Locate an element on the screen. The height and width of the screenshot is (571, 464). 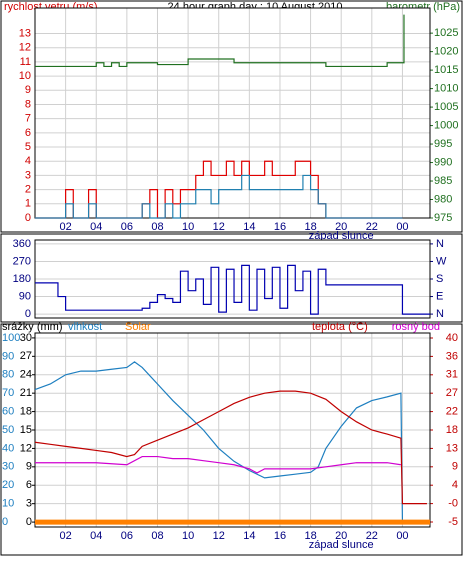
y-tick-label: 985 is located at coordinates (443, 181).